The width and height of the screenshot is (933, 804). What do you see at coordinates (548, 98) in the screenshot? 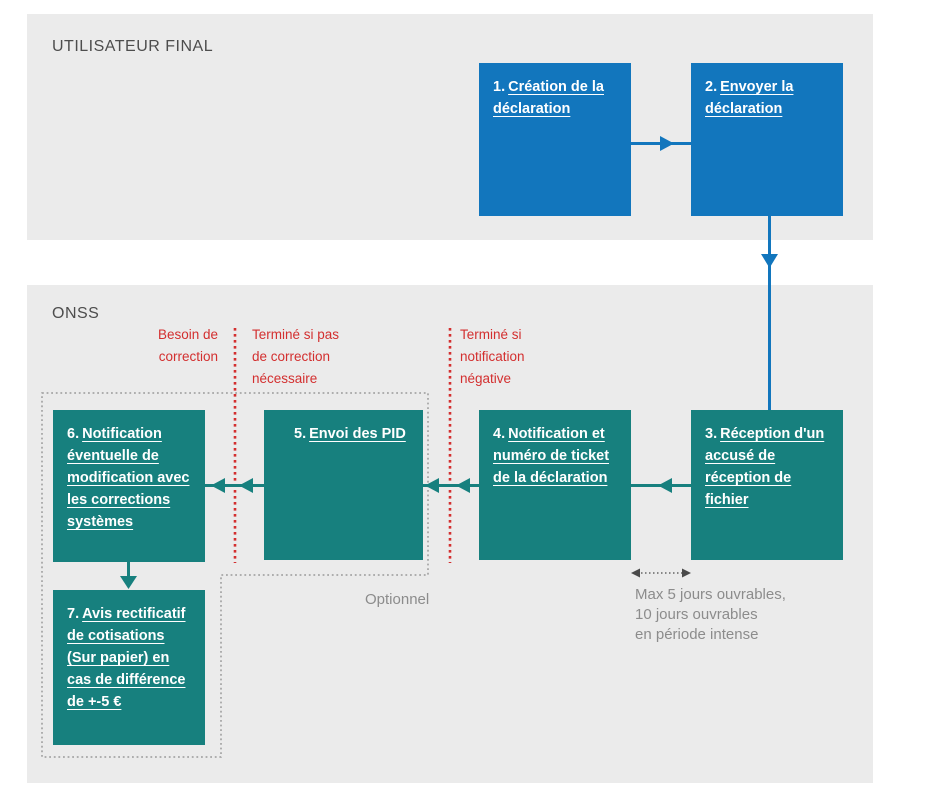
I see `step-link: Création de la déclaration` at bounding box center [548, 98].